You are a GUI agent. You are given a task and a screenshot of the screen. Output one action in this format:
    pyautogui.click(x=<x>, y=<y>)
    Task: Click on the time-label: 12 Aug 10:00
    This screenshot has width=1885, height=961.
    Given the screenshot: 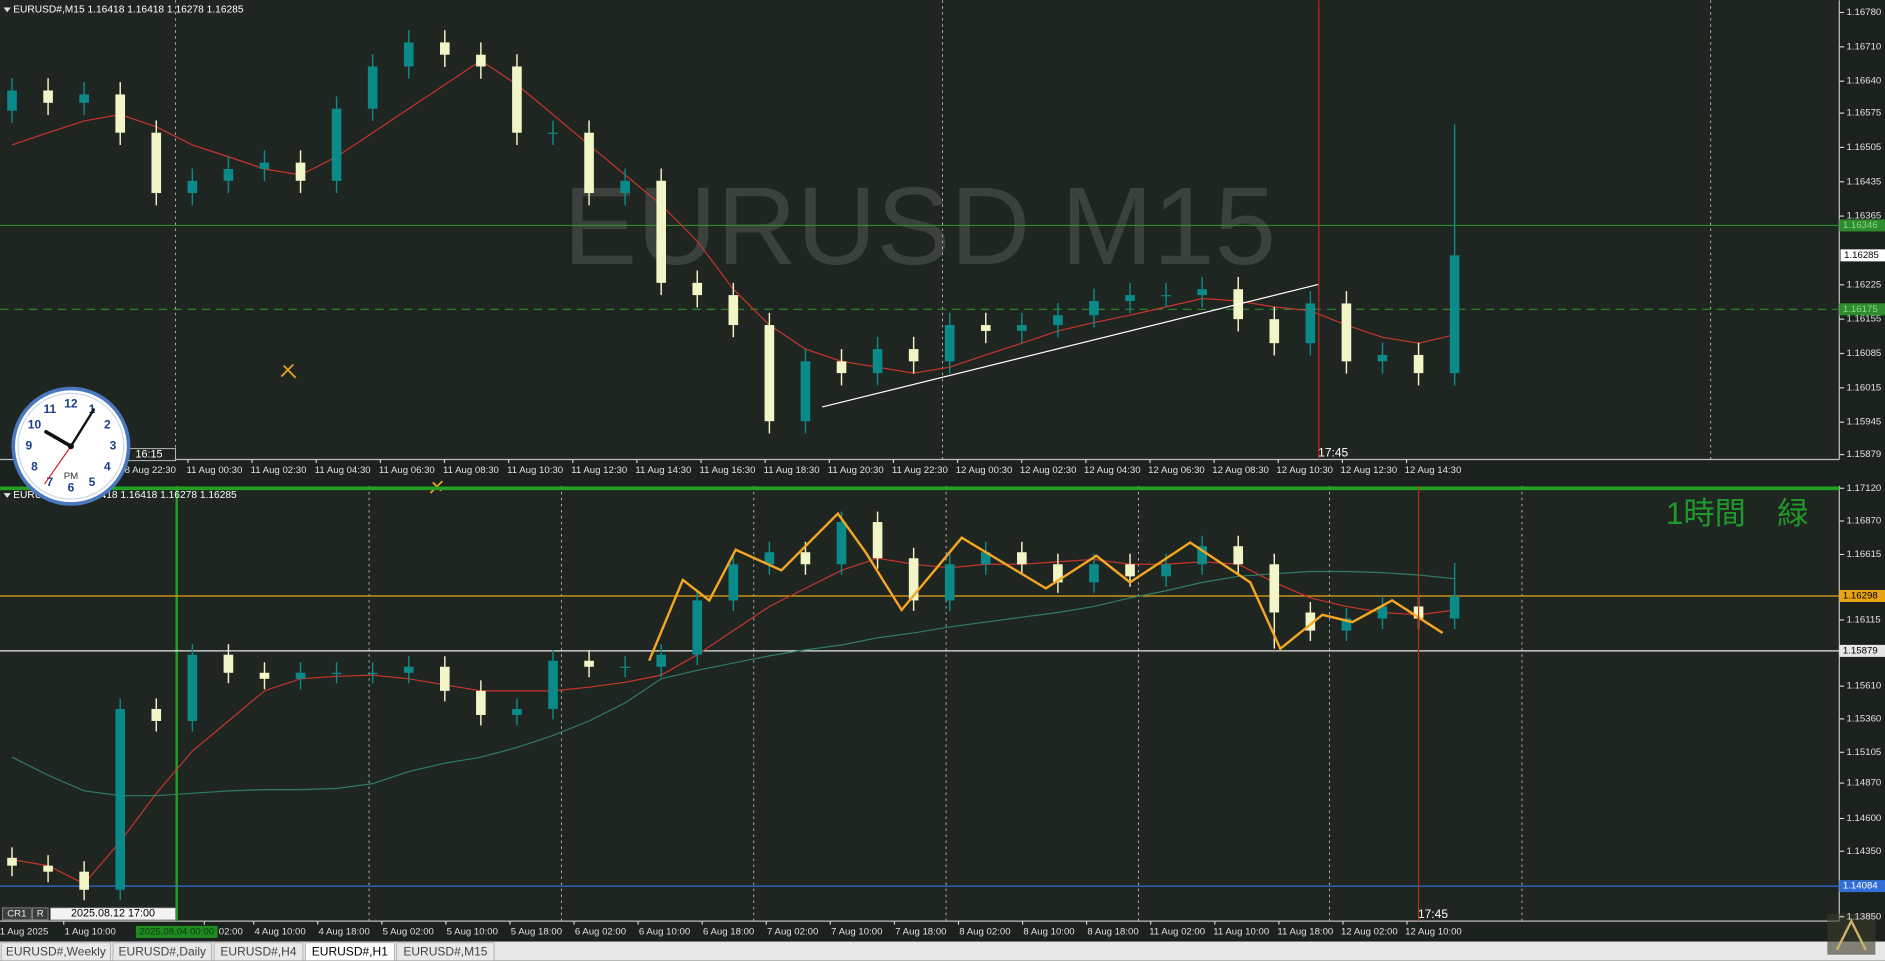 What is the action you would take?
    pyautogui.click(x=1433, y=931)
    